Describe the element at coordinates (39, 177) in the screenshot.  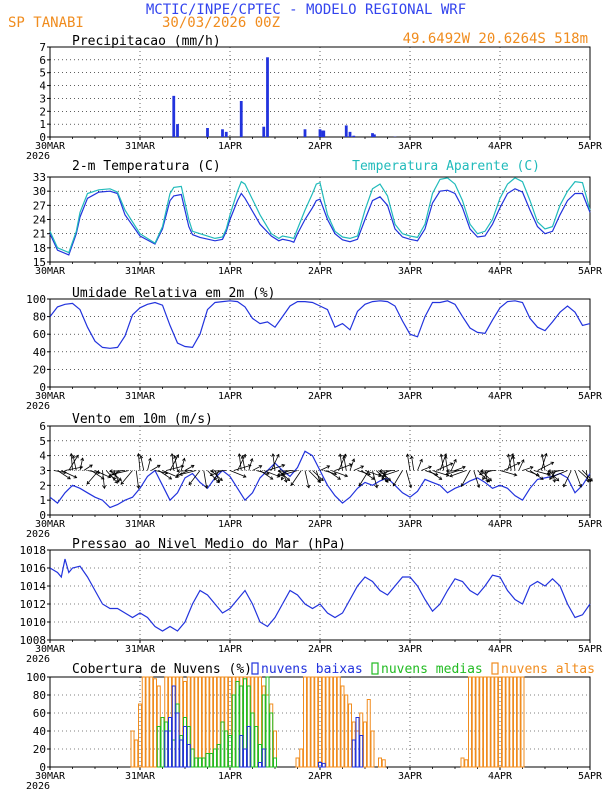
I see `y-tick-label: 33` at that location.